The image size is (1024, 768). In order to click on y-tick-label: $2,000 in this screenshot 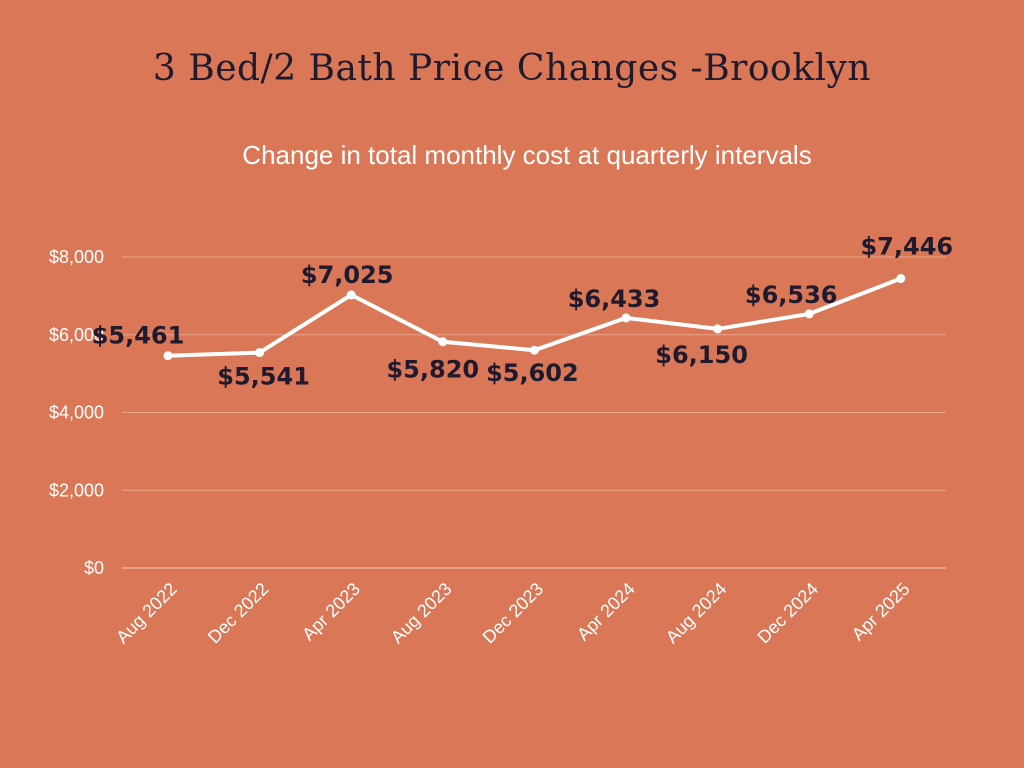, I will do `click(76, 490)`.